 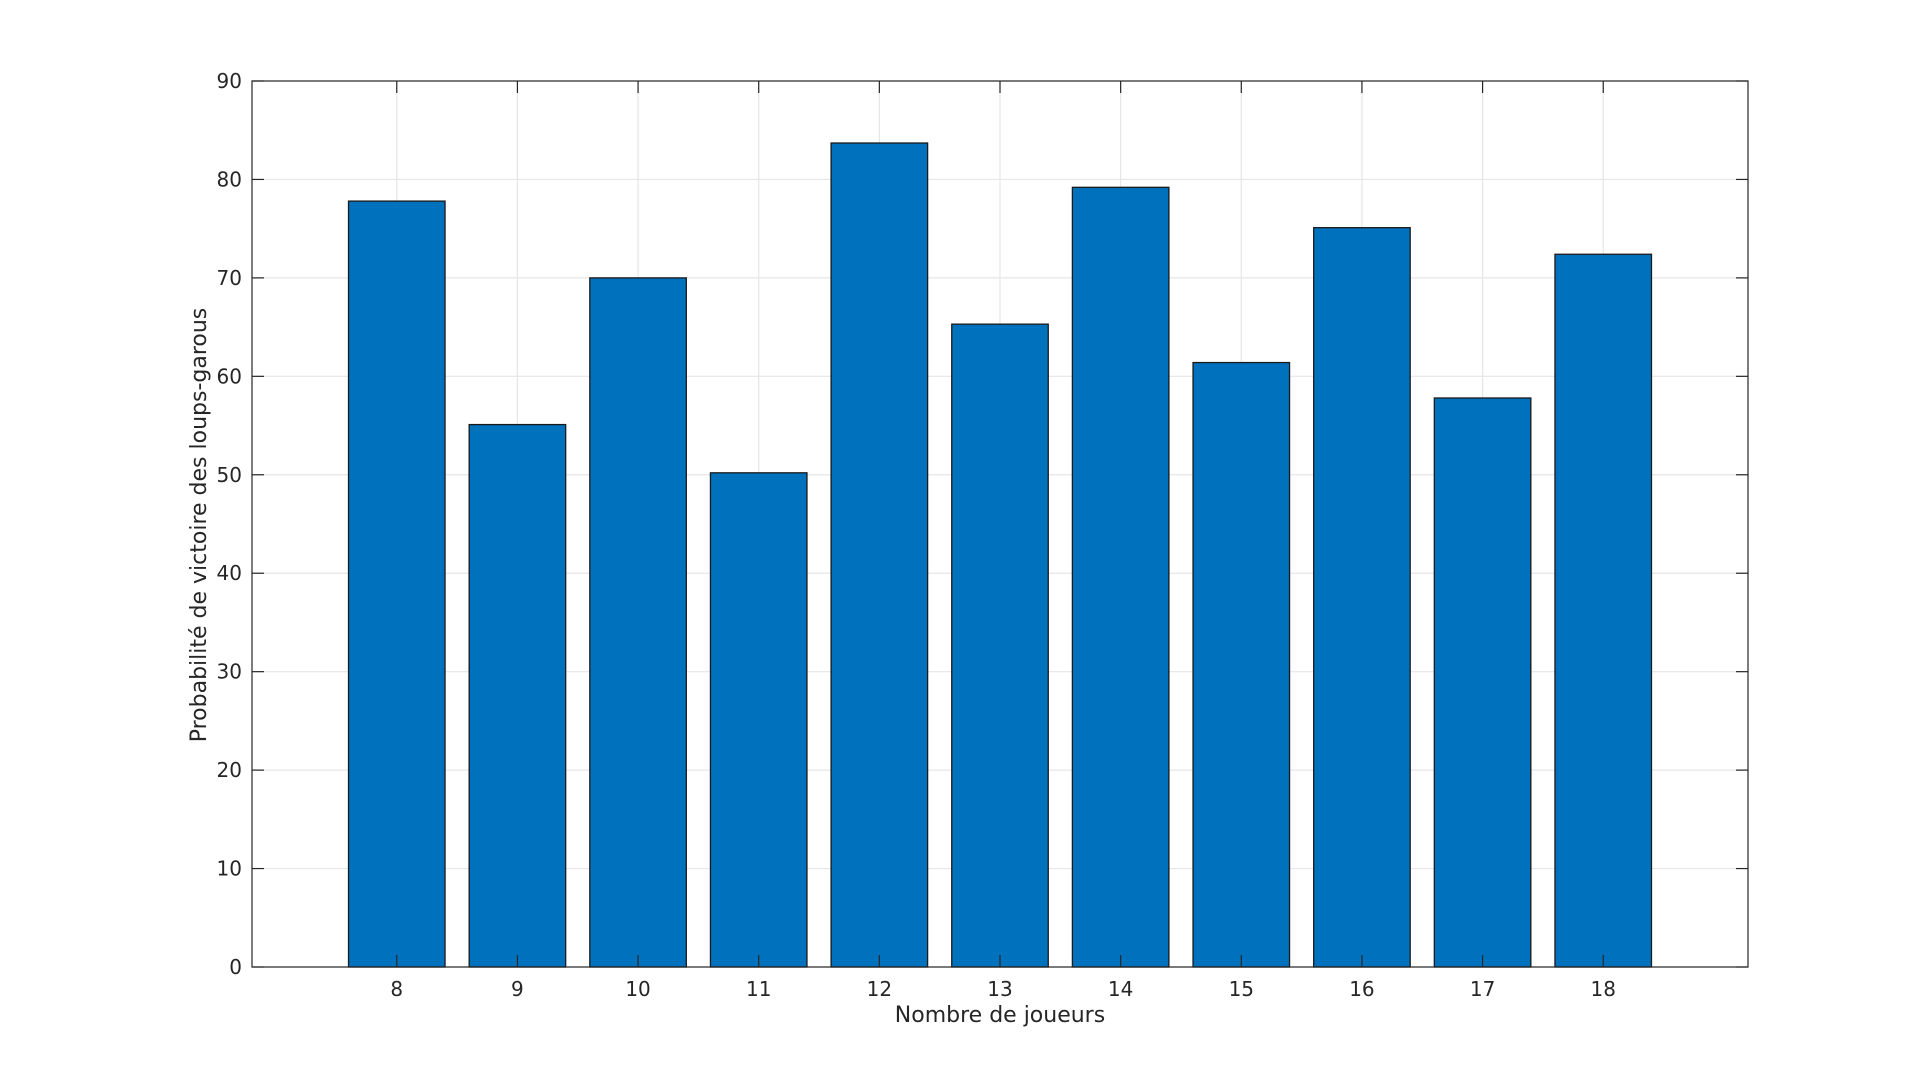 I want to click on x-tick-label: 11, so click(x=758, y=989).